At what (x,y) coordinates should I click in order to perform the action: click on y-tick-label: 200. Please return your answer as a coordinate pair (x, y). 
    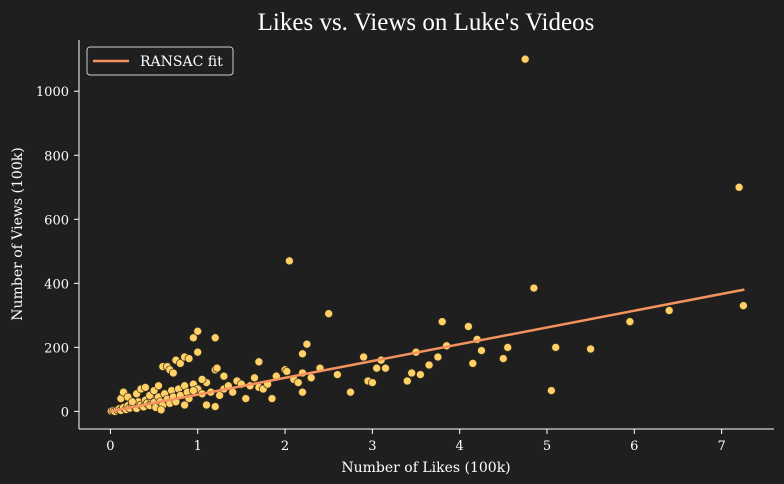
    Looking at the image, I should click on (56, 348).